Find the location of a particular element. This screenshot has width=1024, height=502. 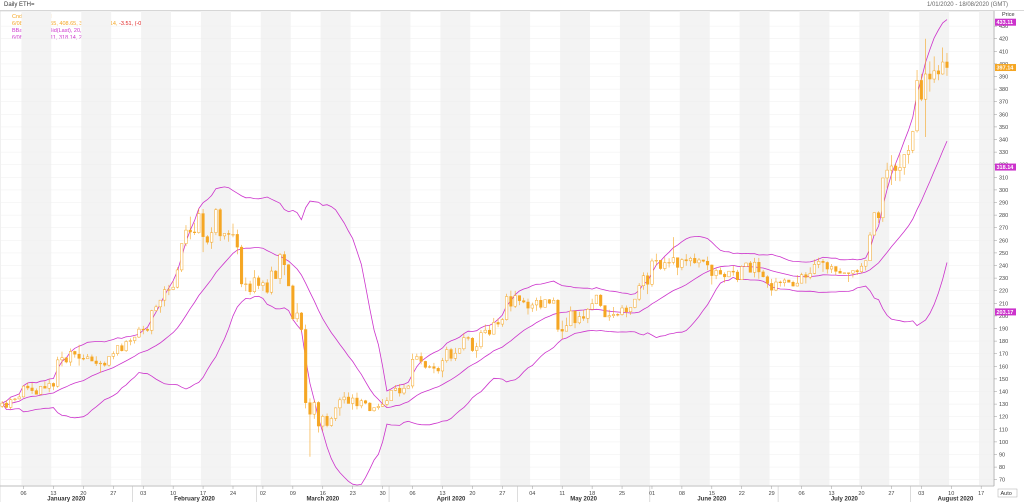

price-tick-label: 170 is located at coordinates (1003, 355).